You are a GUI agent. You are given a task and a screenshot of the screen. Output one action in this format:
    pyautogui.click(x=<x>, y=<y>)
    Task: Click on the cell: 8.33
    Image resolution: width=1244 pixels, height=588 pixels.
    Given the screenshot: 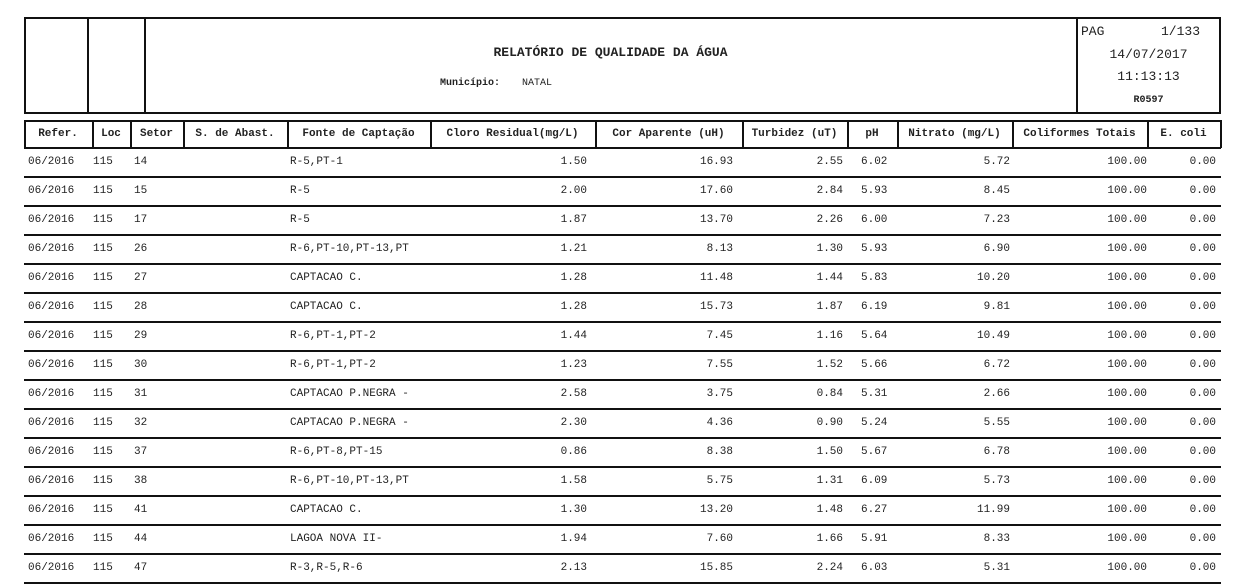 What is the action you would take?
    pyautogui.click(x=996, y=539)
    